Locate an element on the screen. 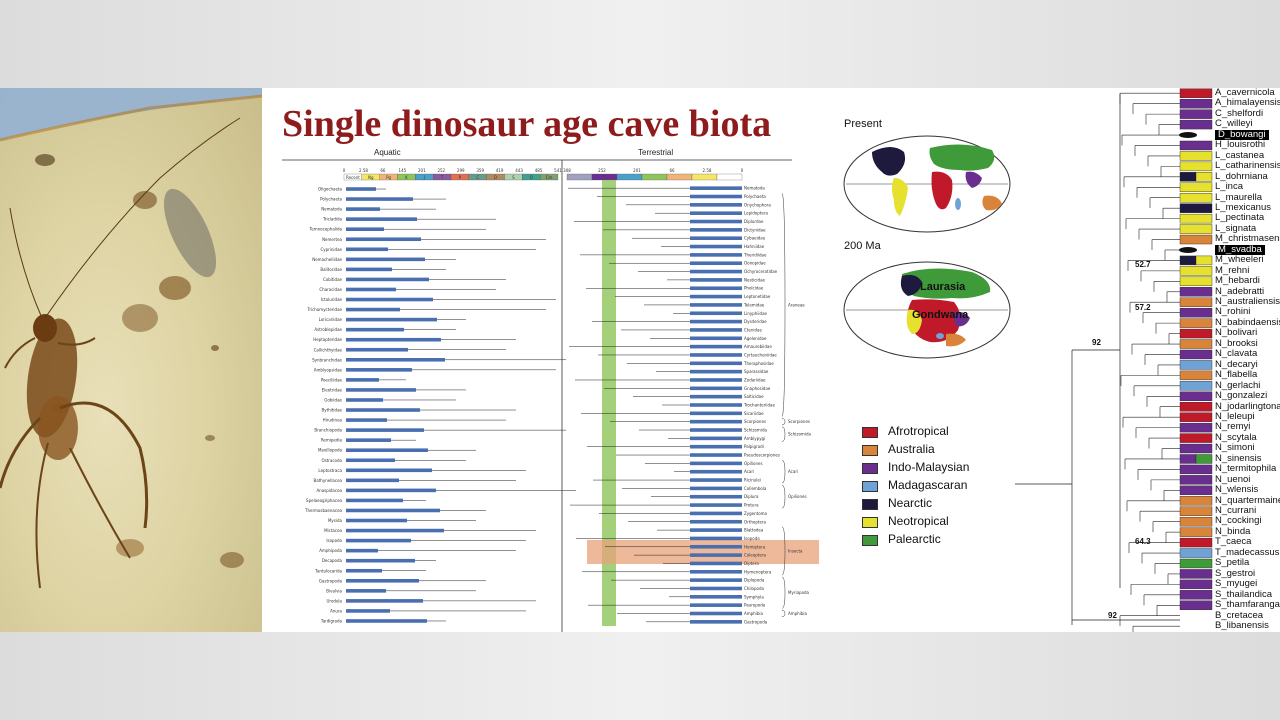 This screenshot has width=1280, height=720. group-label: Acari is located at coordinates (793, 471).